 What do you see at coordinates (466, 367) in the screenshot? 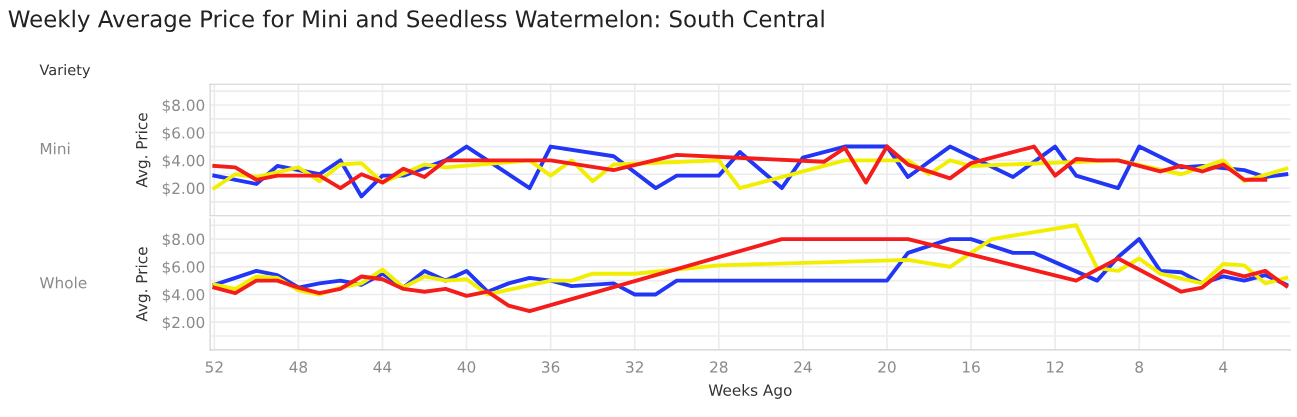
I see `x-tick-label: 40` at bounding box center [466, 367].